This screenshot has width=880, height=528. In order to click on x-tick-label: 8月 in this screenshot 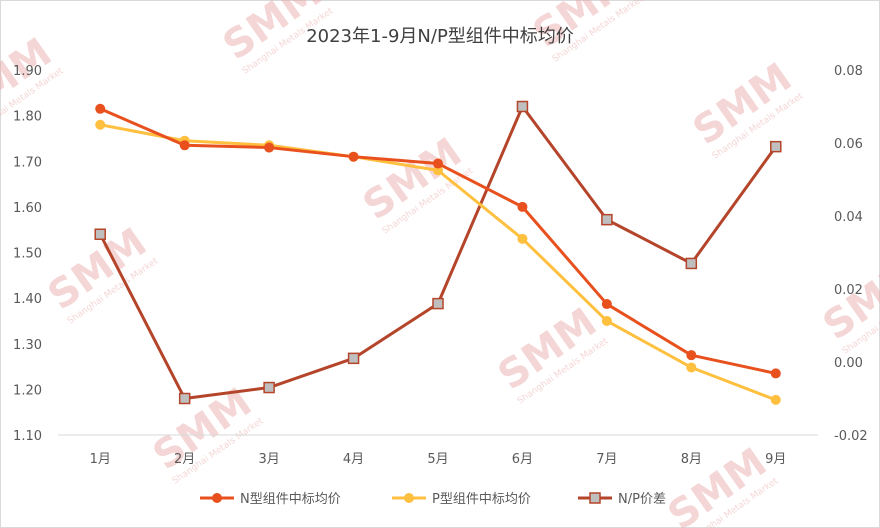, I will do `click(691, 459)`.